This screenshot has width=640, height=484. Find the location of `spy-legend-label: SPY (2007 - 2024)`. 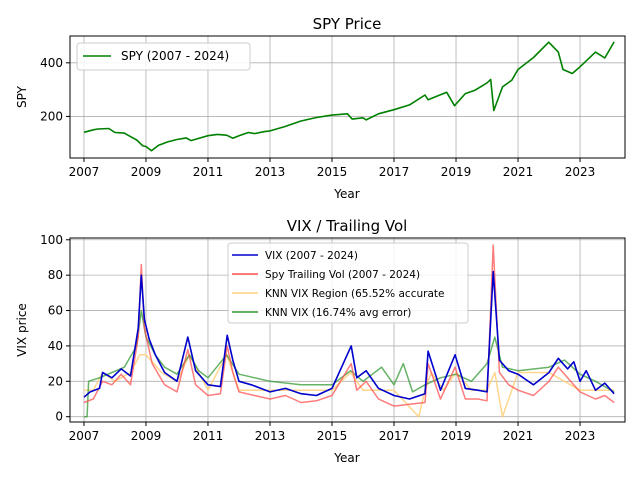

spy-legend-label: SPY (2007 - 2024) is located at coordinates (175, 56).